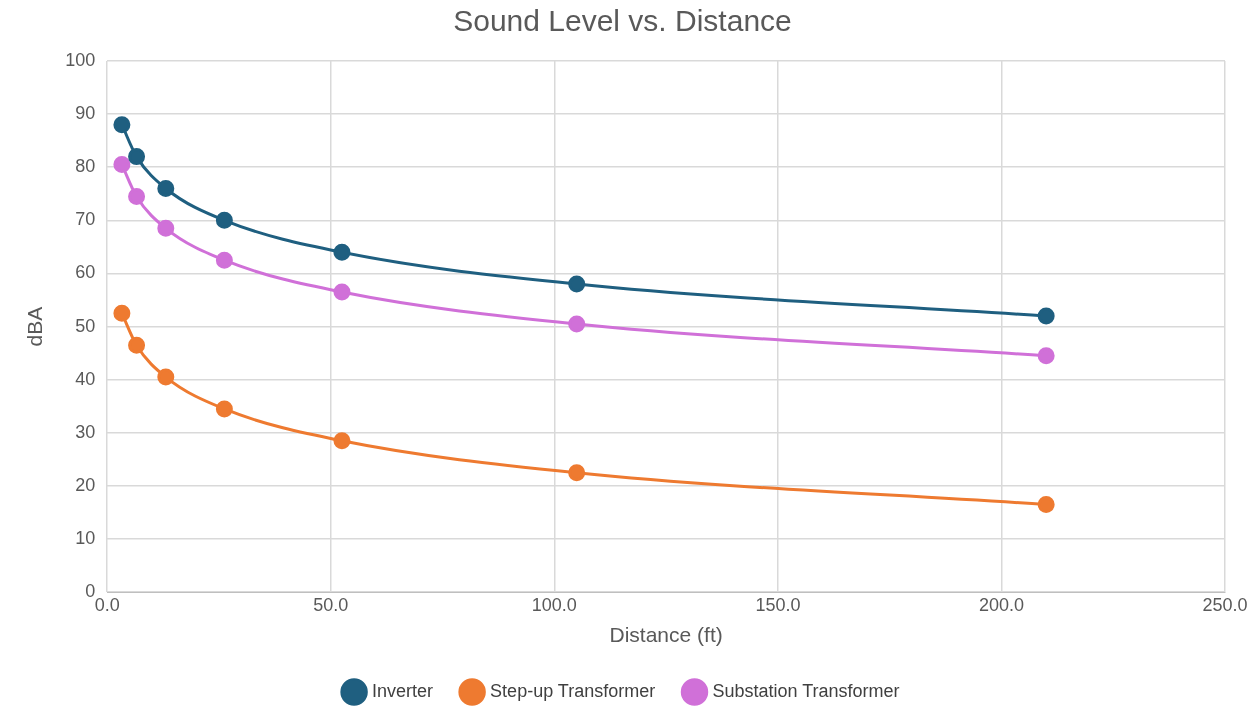  I want to click on x-tick-label: 100.0, so click(554, 604).